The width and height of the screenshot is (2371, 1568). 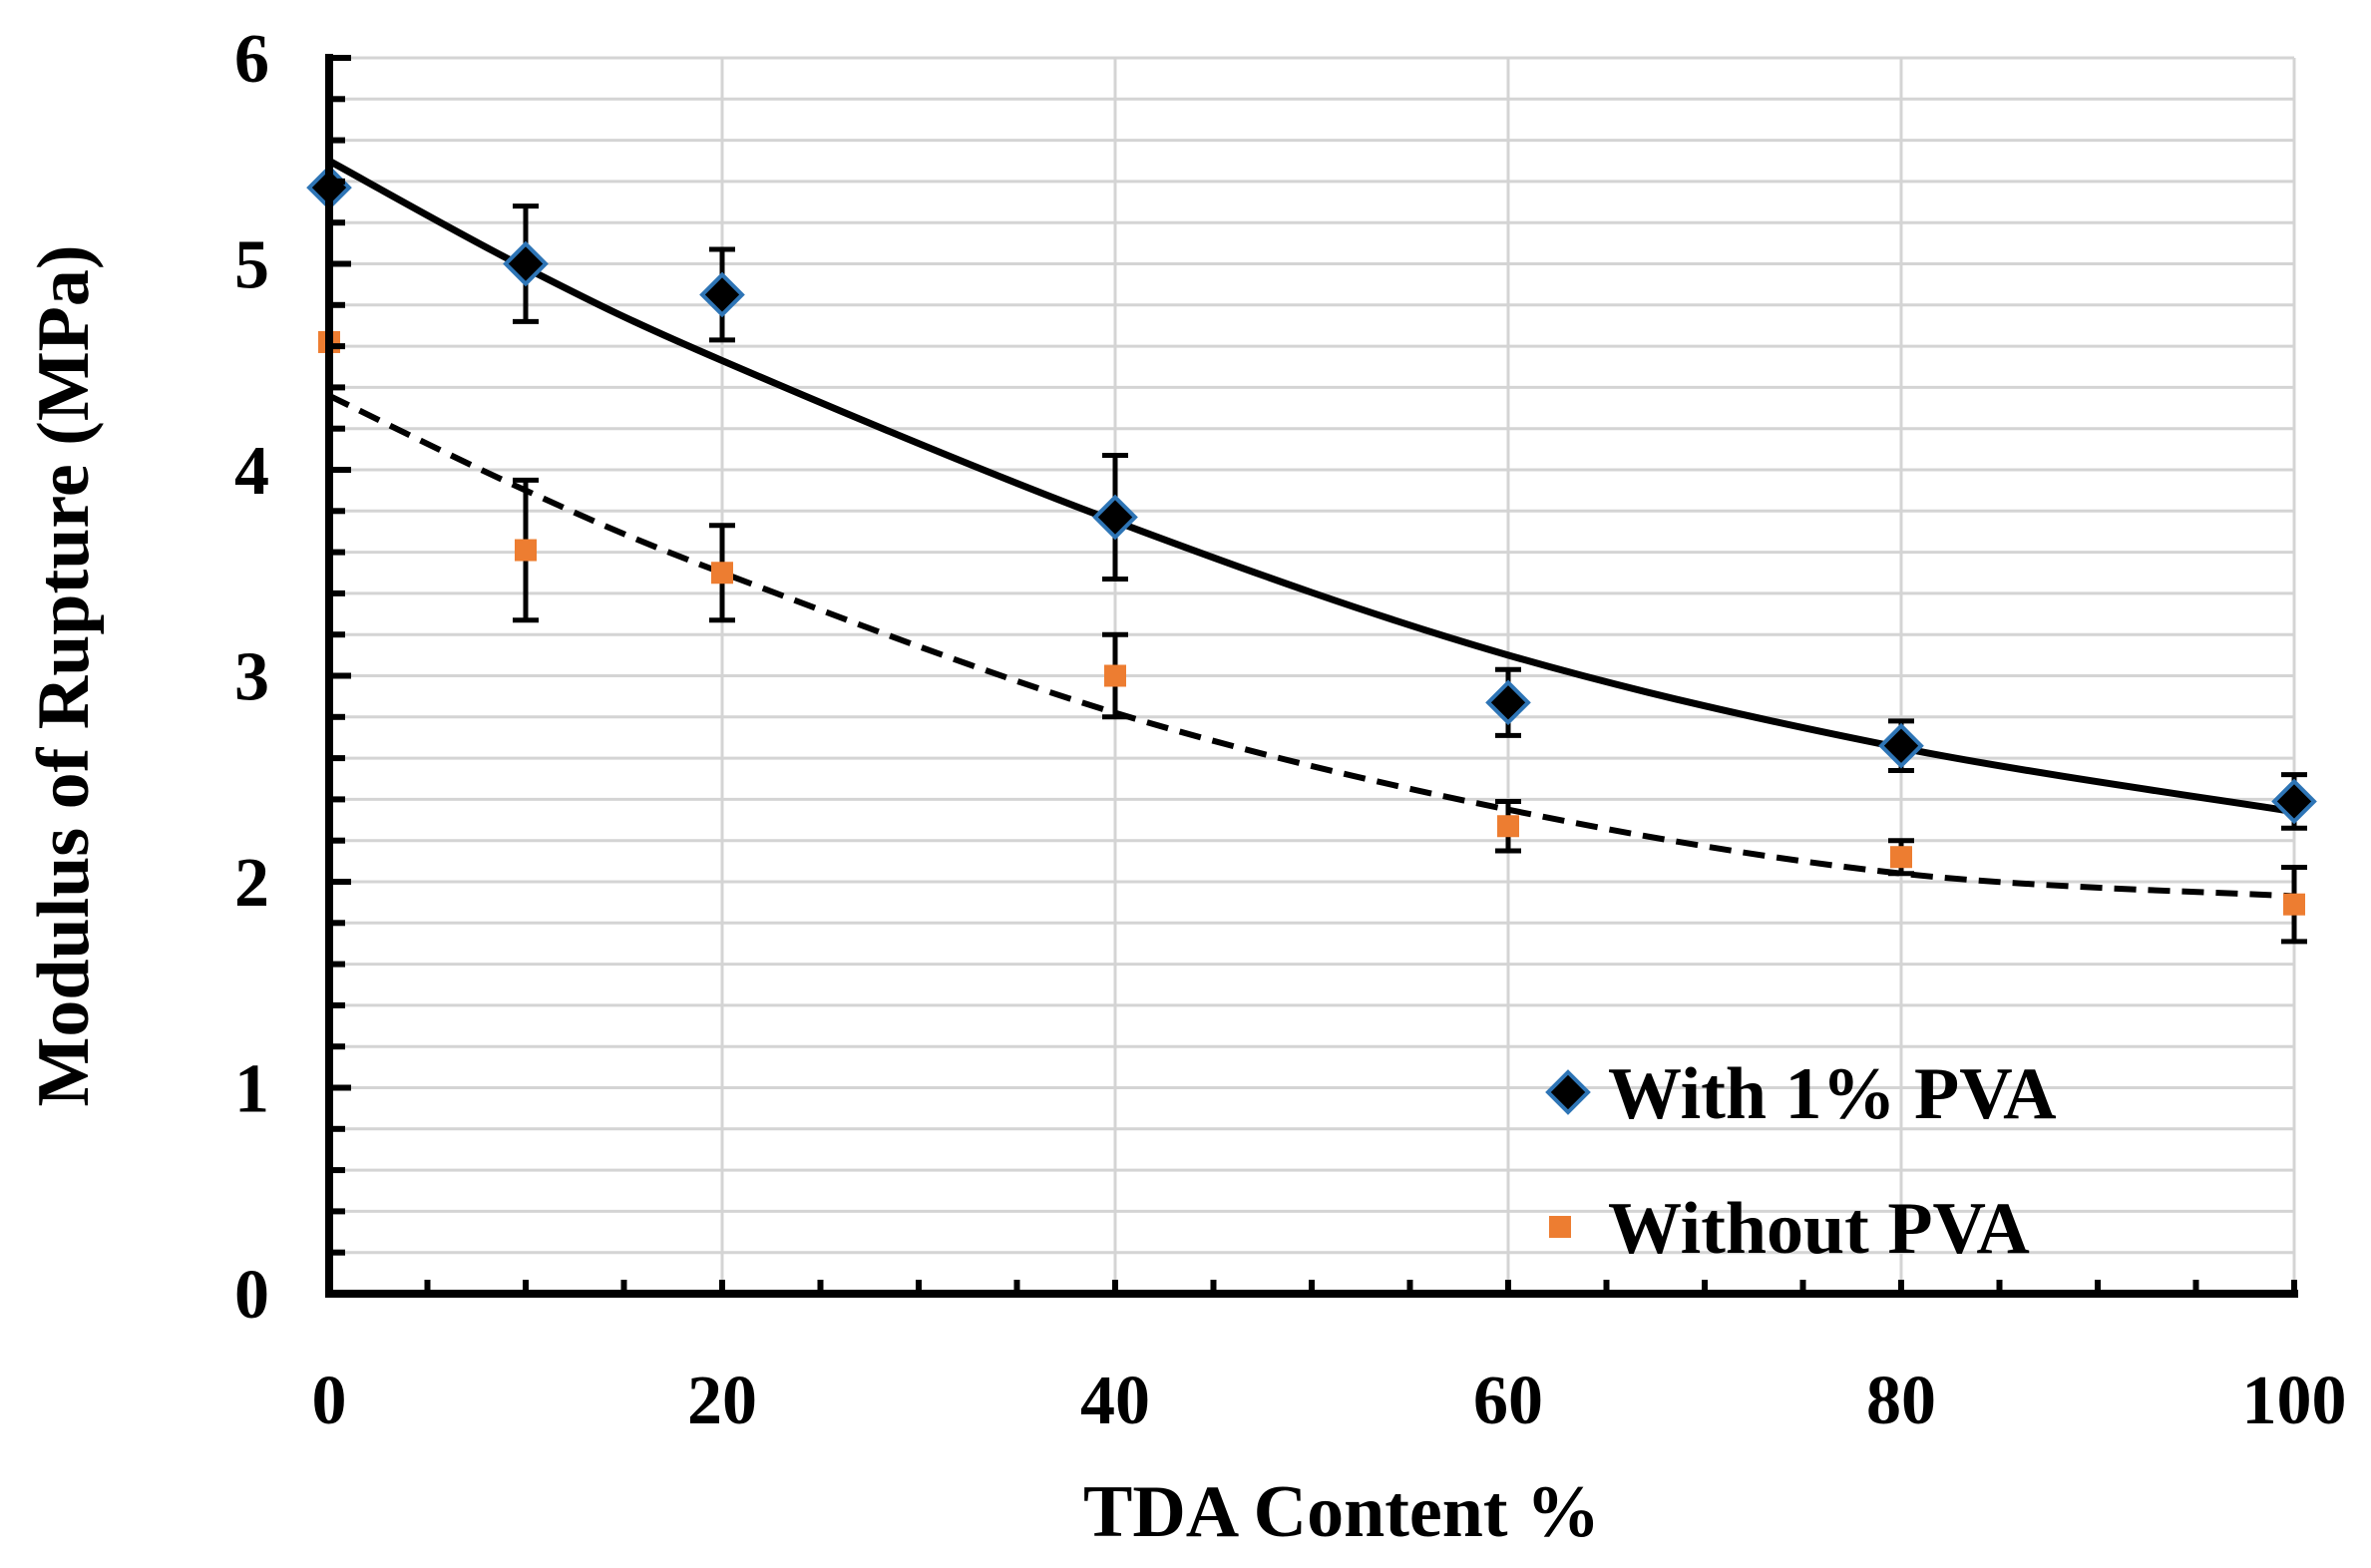 What do you see at coordinates (251, 884) in the screenshot?
I see `y-tick-label: 2` at bounding box center [251, 884].